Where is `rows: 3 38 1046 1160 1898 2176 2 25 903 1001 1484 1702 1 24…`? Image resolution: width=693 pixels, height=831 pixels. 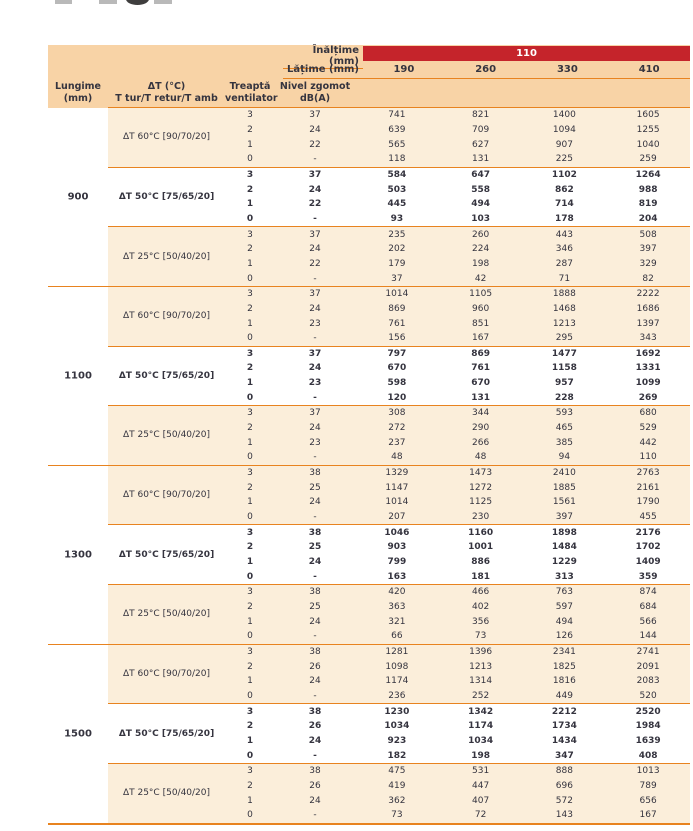
rows: 3 38 1046 1160 1898 2176 2 25 903 1001 1484 1702 1 24… is located at coordinates (457, 554).